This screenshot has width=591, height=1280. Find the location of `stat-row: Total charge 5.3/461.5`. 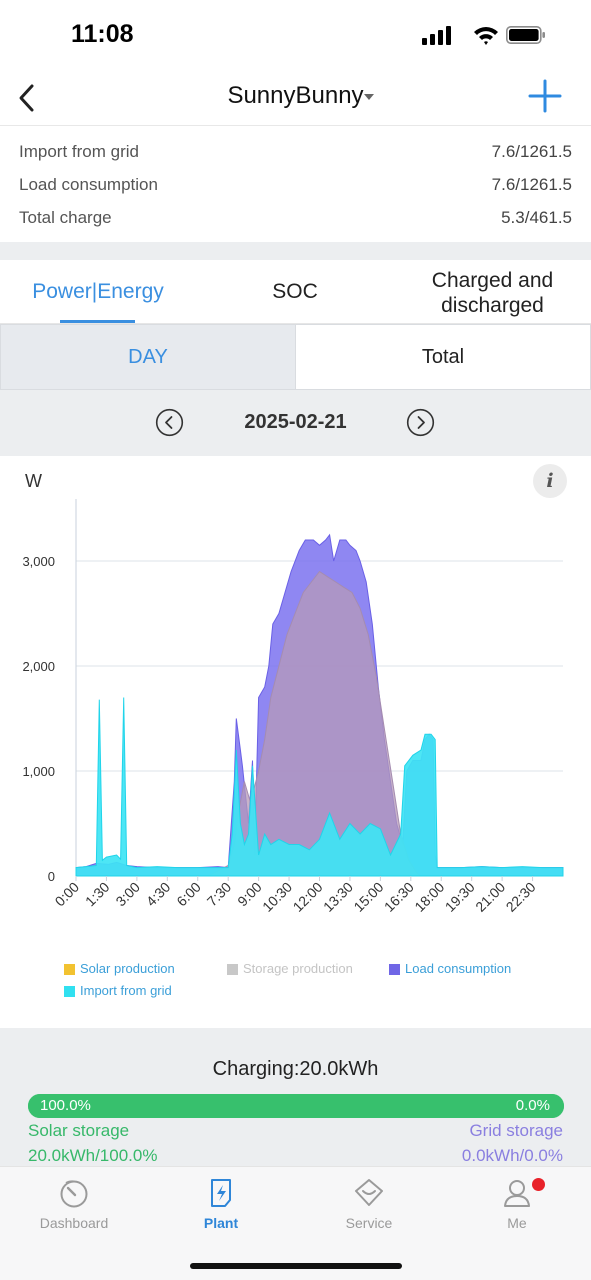

stat-row: Total charge 5.3/461.5 is located at coordinates (295, 218).